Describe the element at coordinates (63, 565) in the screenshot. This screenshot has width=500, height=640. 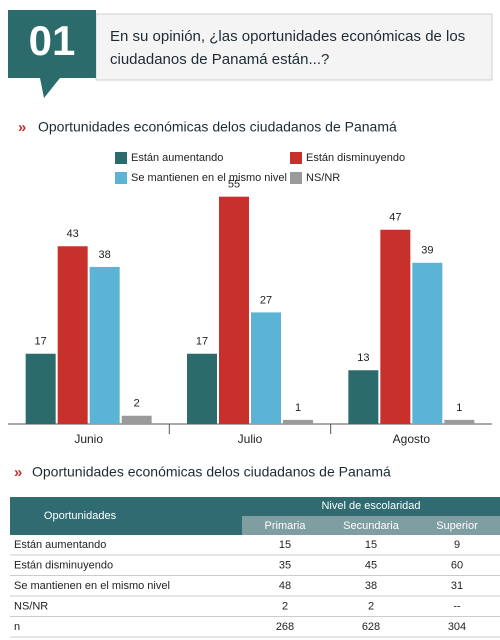
I see `row-label: Están disminuyendo` at that location.